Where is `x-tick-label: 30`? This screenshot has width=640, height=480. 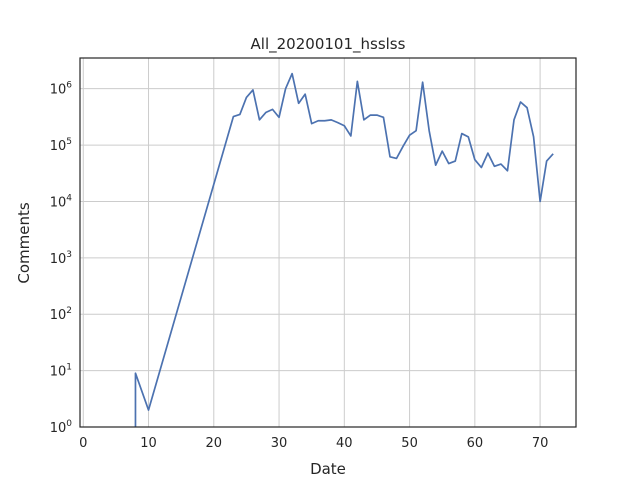
x-tick-label: 30 is located at coordinates (279, 443).